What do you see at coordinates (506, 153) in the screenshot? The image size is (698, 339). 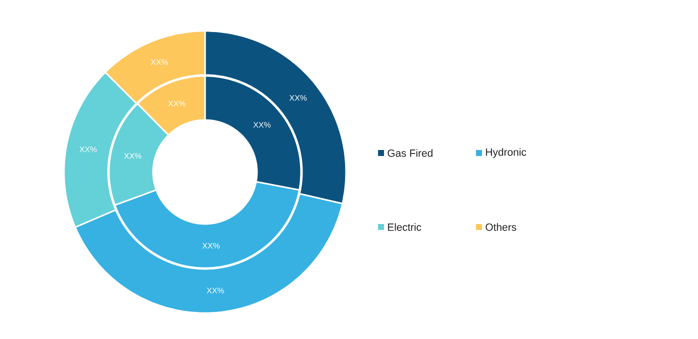 I see `legend-label: Hydronic` at bounding box center [506, 153].